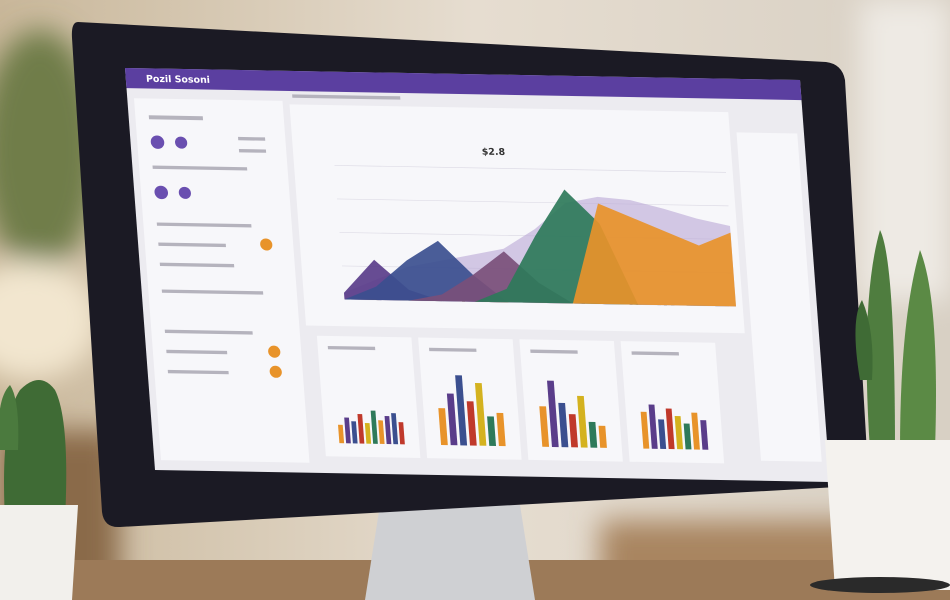  What do you see at coordinates (880, 411) in the screenshot?
I see `cactus-right` at bounding box center [880, 411].